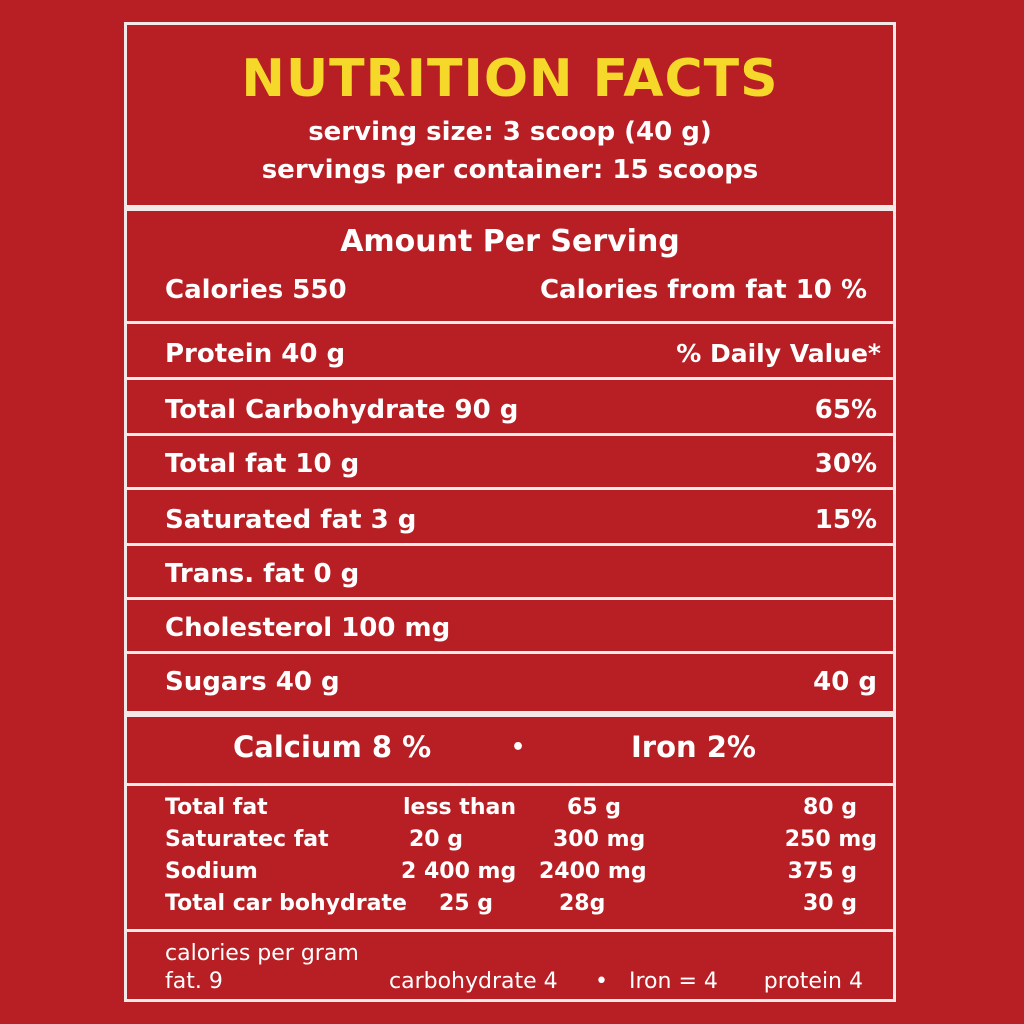 The image size is (1024, 1024). Describe the element at coordinates (673, 981) in the screenshot. I see `iron-per-gram: Iron = 4` at that location.